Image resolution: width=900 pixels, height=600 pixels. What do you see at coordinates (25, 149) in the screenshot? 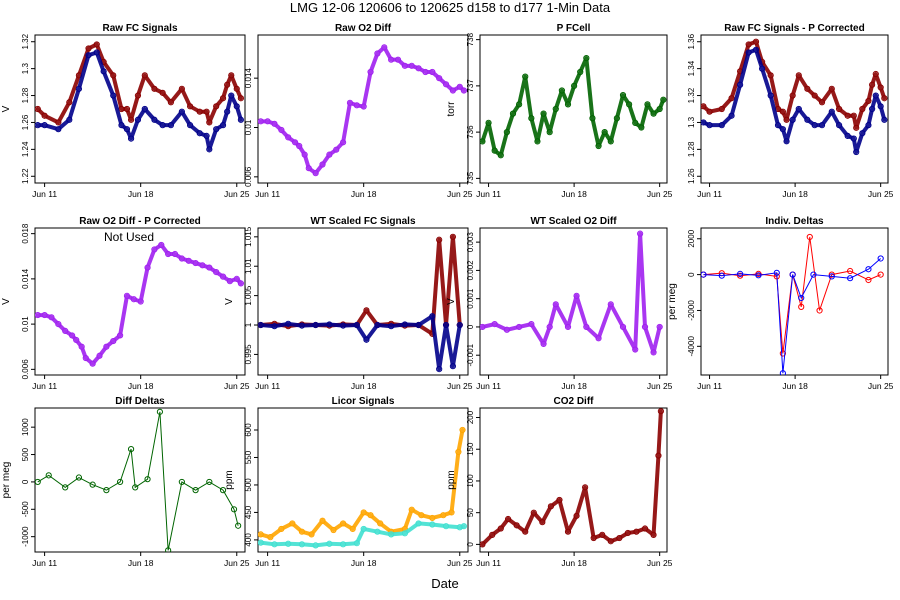
I see `y-tick-label: 1.24` at bounding box center [25, 149].